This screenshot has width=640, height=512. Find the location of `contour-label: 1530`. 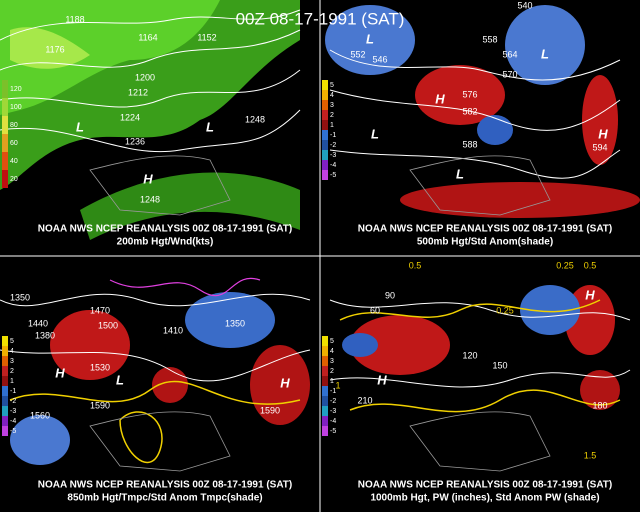

contour-label: 1530 is located at coordinates (100, 367).